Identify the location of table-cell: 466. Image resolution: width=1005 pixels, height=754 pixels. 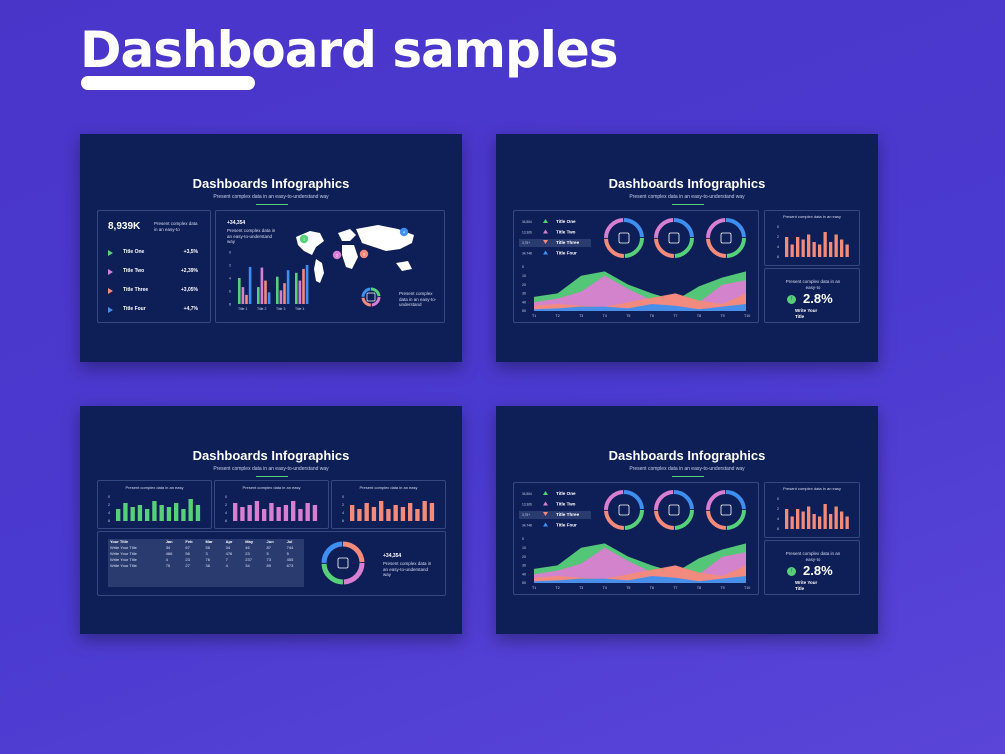
(169, 553).